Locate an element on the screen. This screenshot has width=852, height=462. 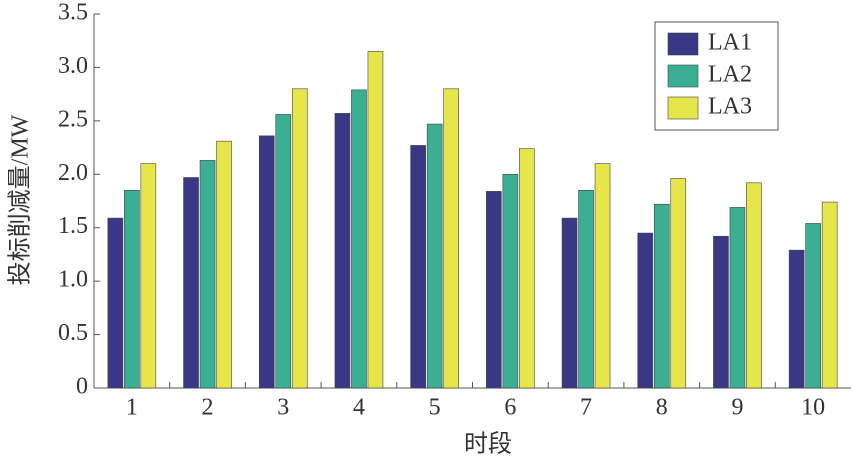
x-tick-label: 2 is located at coordinates (208, 408).